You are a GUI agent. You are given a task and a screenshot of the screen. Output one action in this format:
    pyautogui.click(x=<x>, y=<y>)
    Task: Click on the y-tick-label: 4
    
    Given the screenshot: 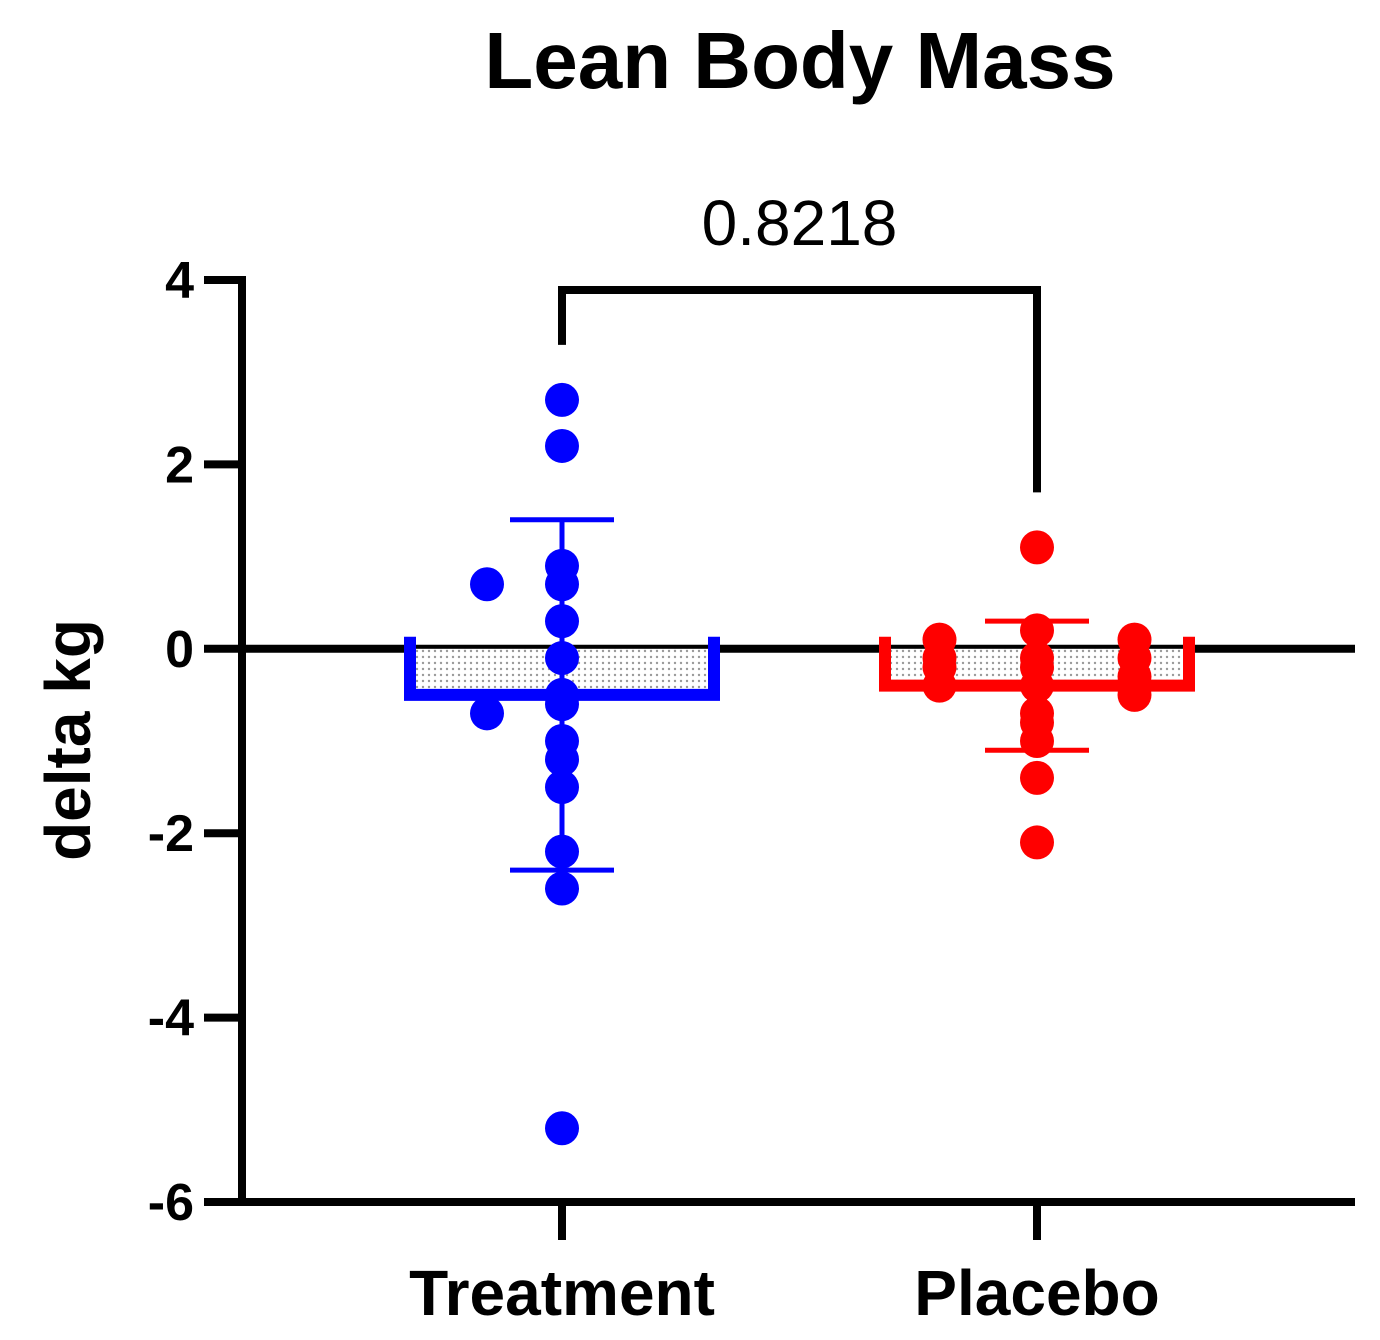 What is the action you would take?
    pyautogui.click(x=179, y=281)
    